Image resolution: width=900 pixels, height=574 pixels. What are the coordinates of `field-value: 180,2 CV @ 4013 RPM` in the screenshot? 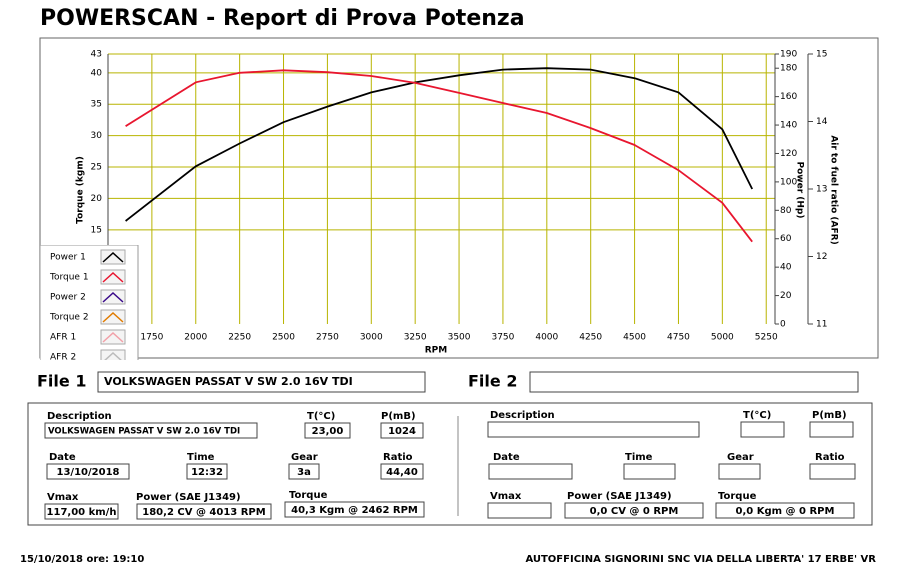 It's located at (203, 512).